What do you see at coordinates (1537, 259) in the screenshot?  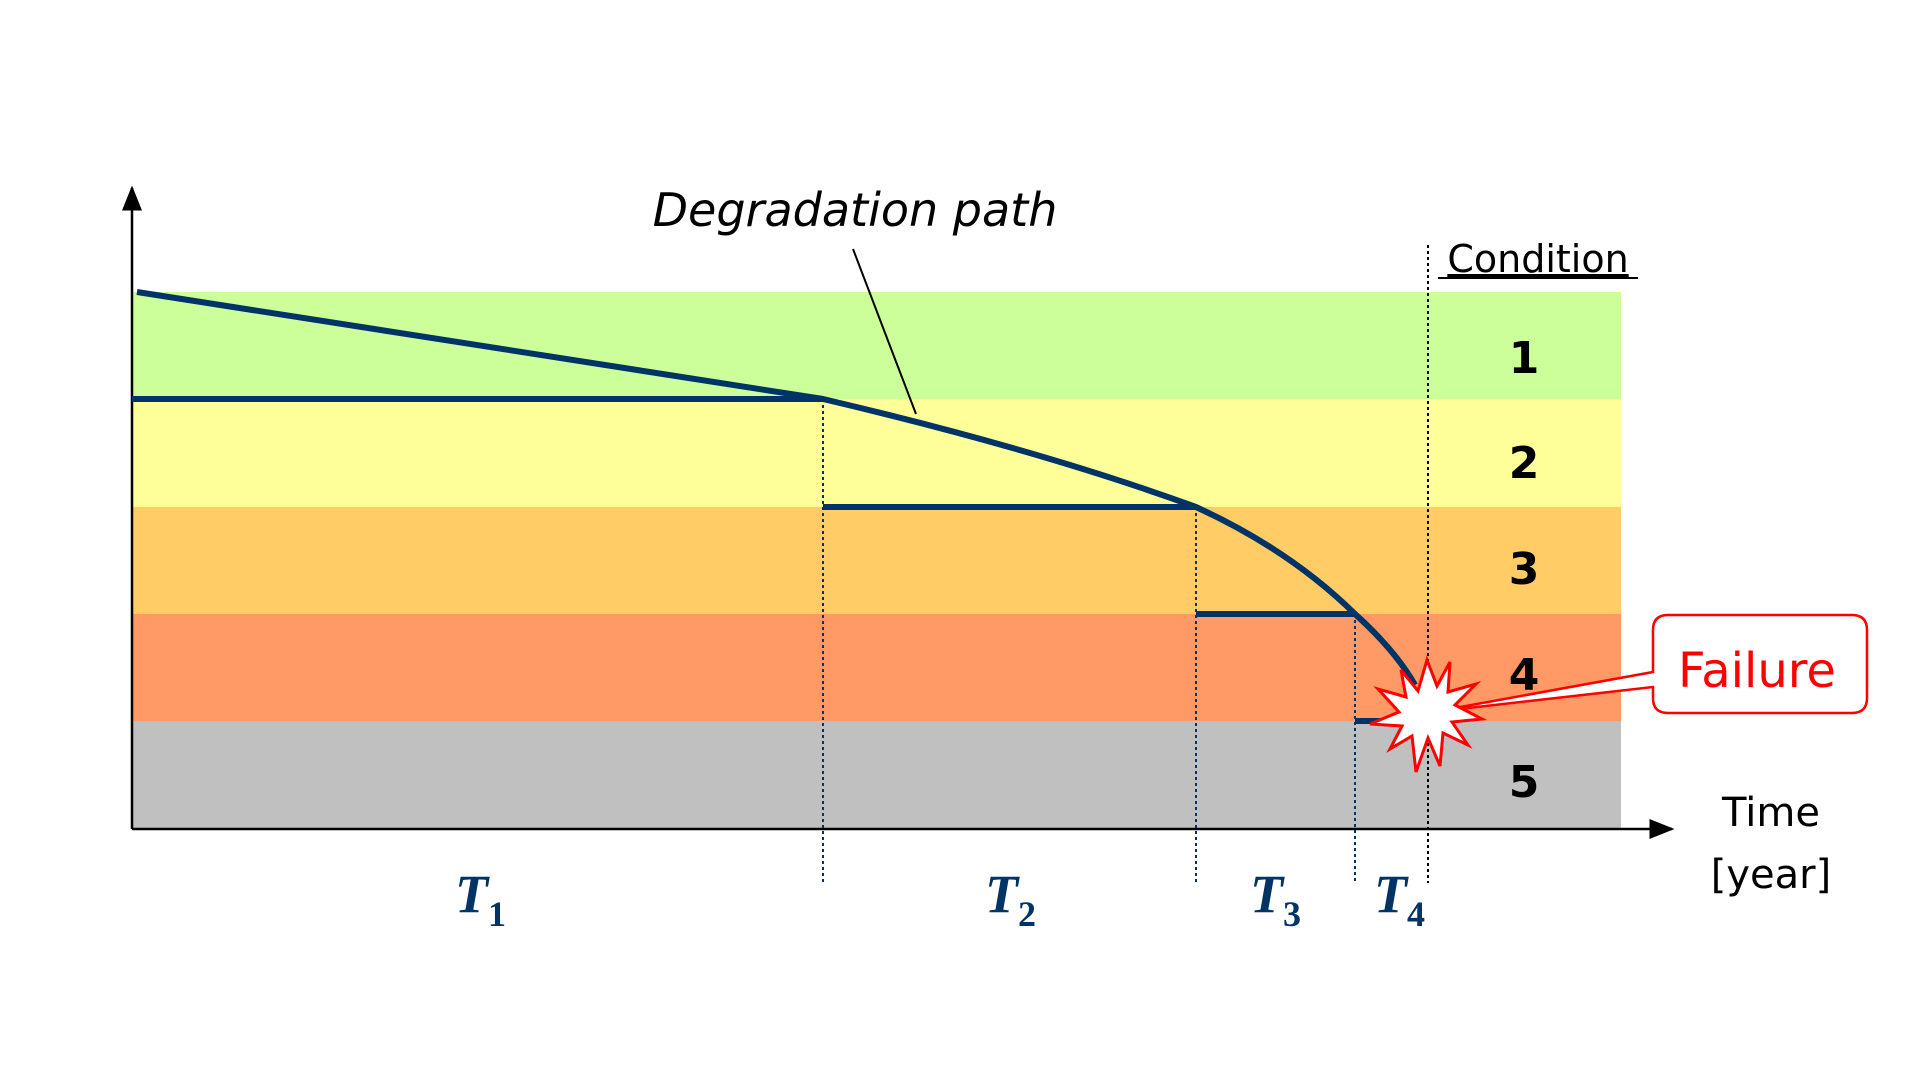 I see `condition-header: Condition` at bounding box center [1537, 259].